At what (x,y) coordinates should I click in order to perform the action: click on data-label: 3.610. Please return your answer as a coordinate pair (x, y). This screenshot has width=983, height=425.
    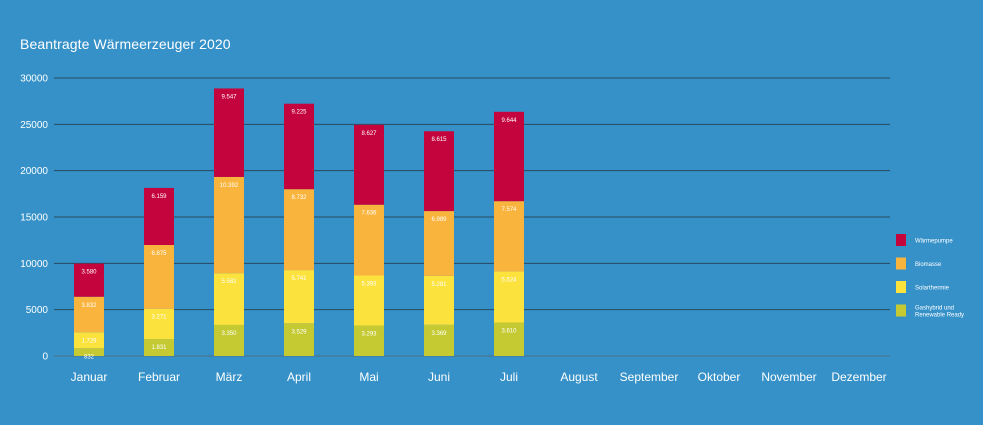
    Looking at the image, I should click on (509, 332).